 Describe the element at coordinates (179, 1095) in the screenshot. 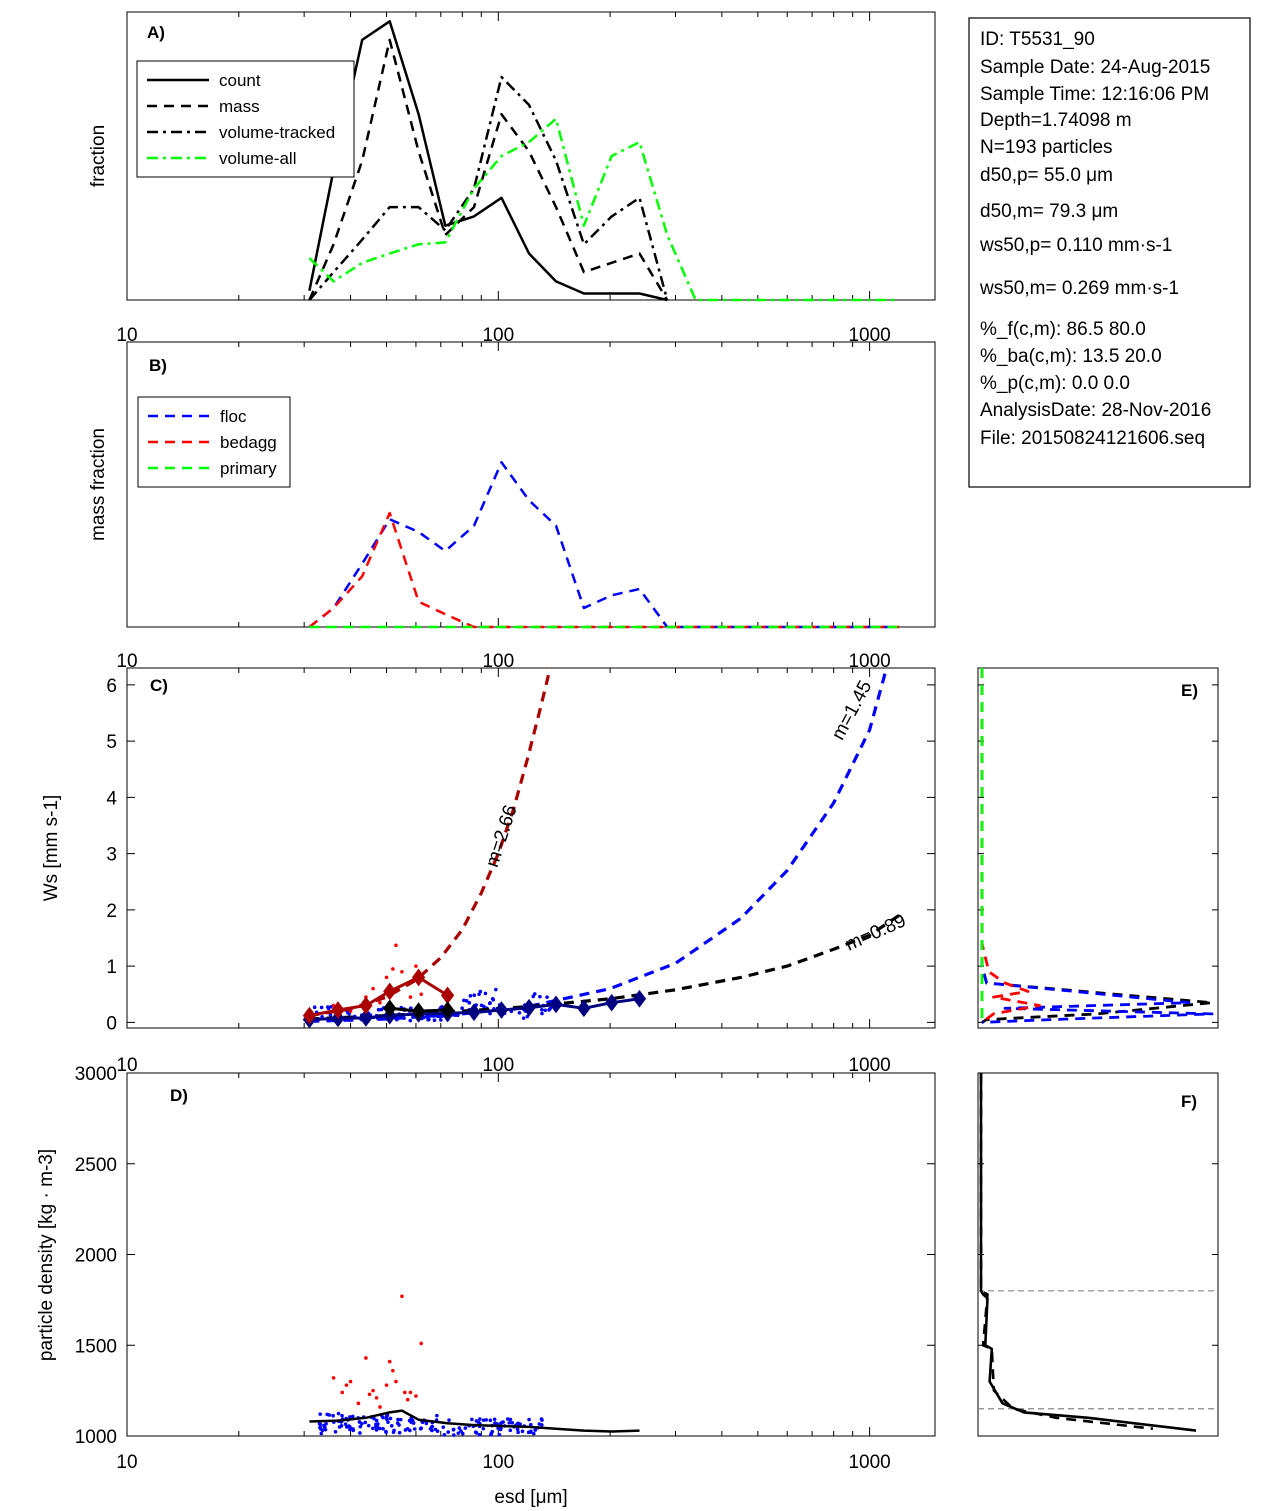

I see `panel-label-d: D)` at that location.